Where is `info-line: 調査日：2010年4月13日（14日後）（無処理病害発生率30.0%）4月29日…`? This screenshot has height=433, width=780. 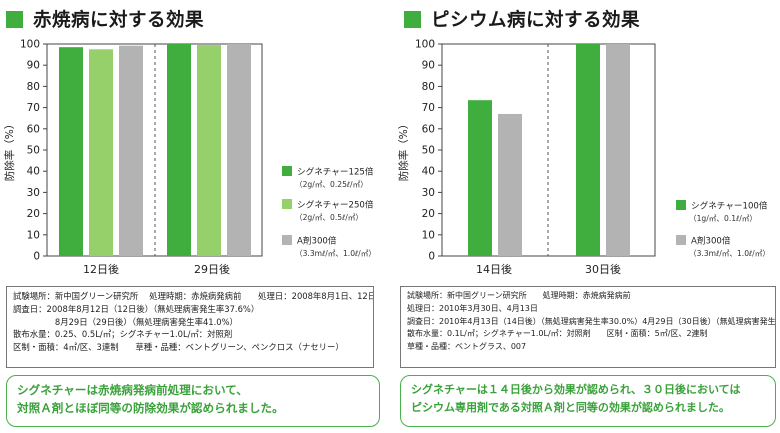
info-line: 調査日：2010年4月13日（14日後）（無処理病害発生率30.0%）4月29日… is located at coordinates (591, 321).